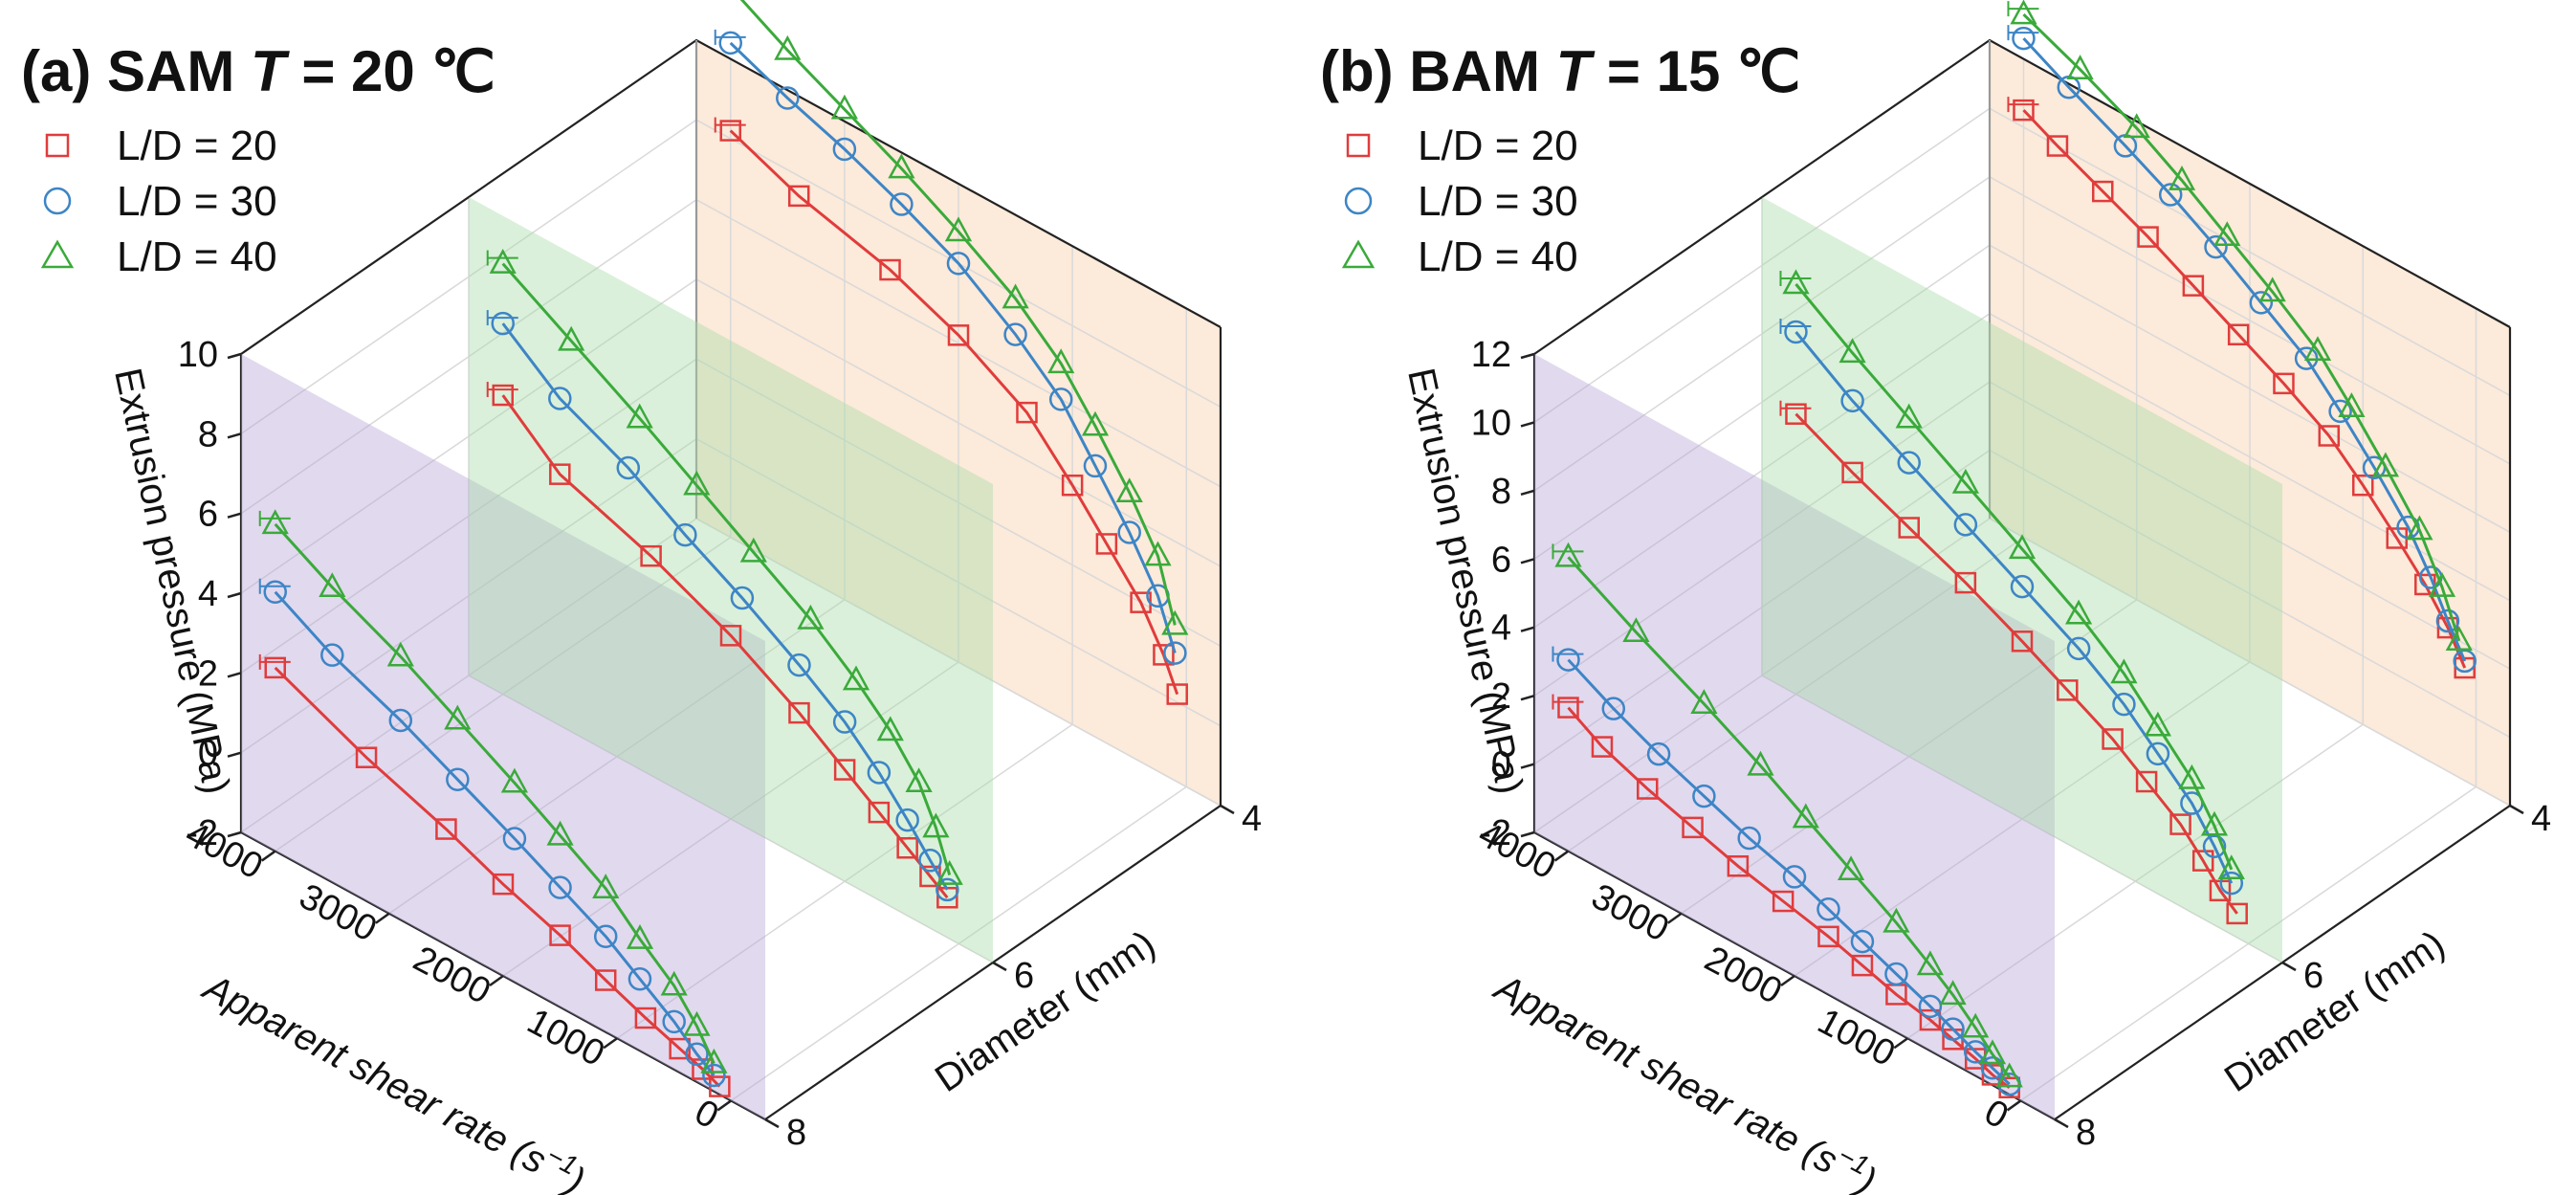  Describe the element at coordinates (202, 833) in the screenshot. I see `z-tick-label: -2` at that location.